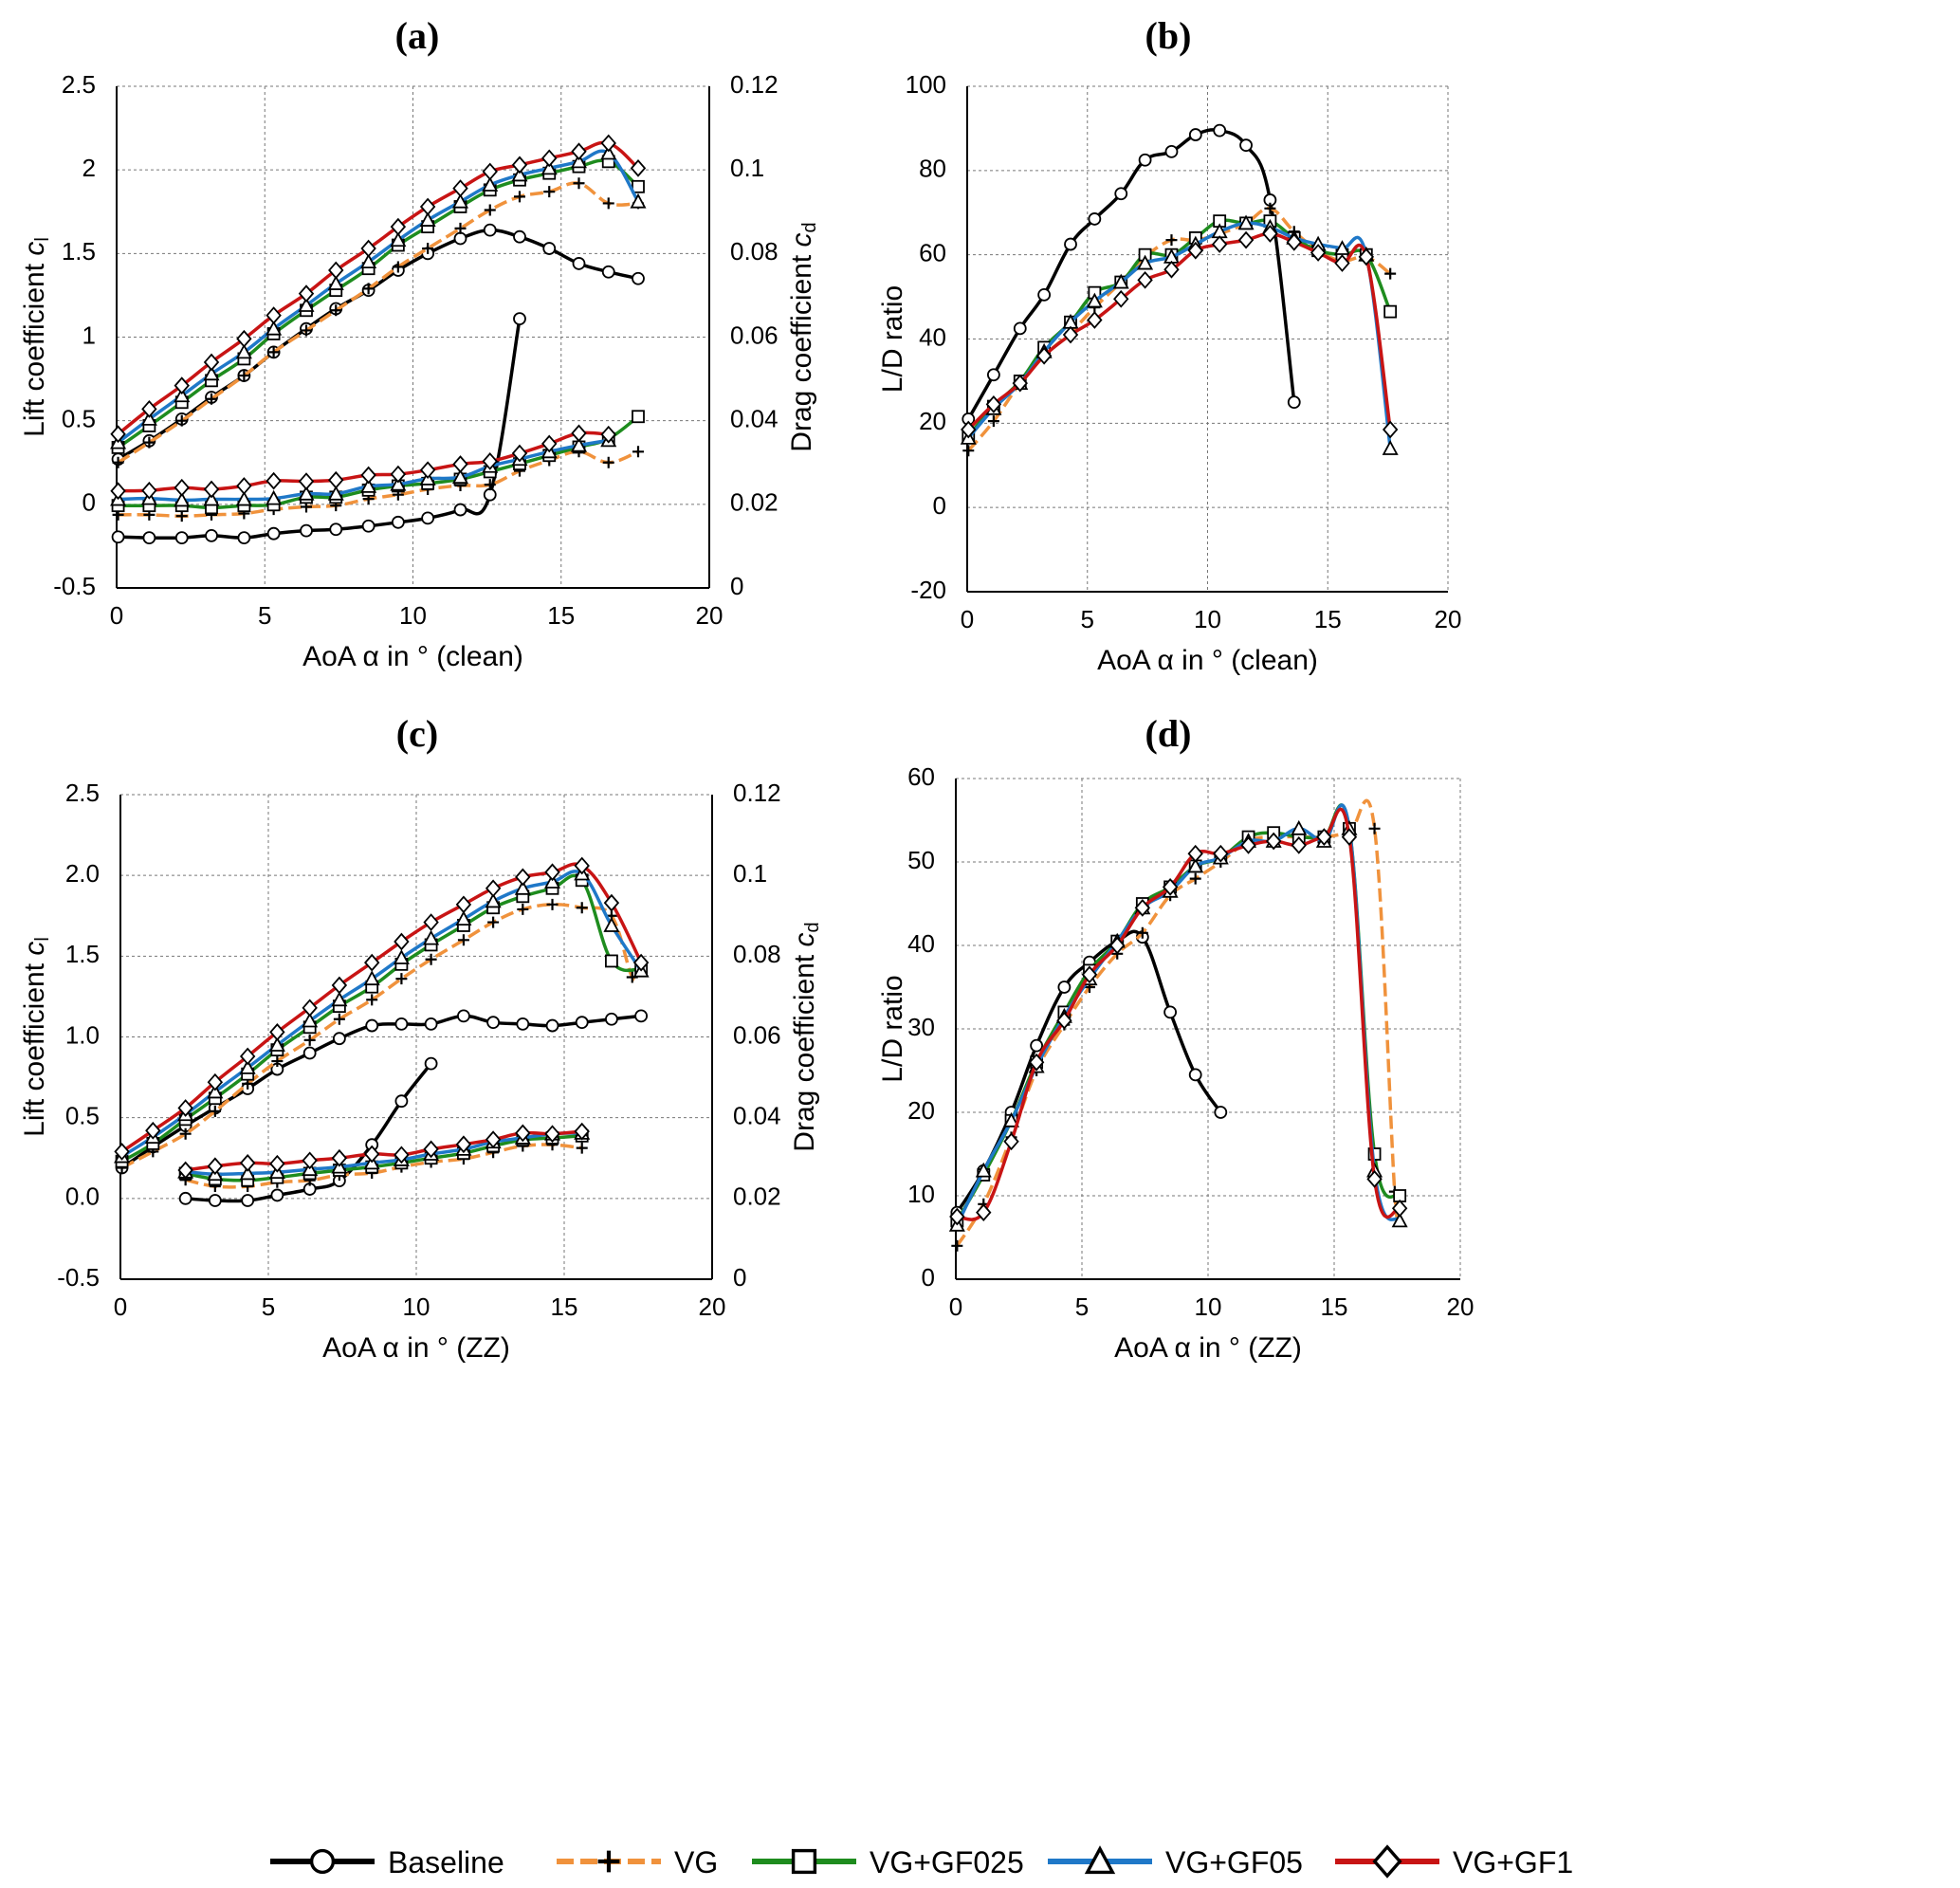 This screenshot has width=1960, height=1888. Describe the element at coordinates (1175, 1862) in the screenshot. I see `legend-item-vg-gf05: VG+GF05` at that location.